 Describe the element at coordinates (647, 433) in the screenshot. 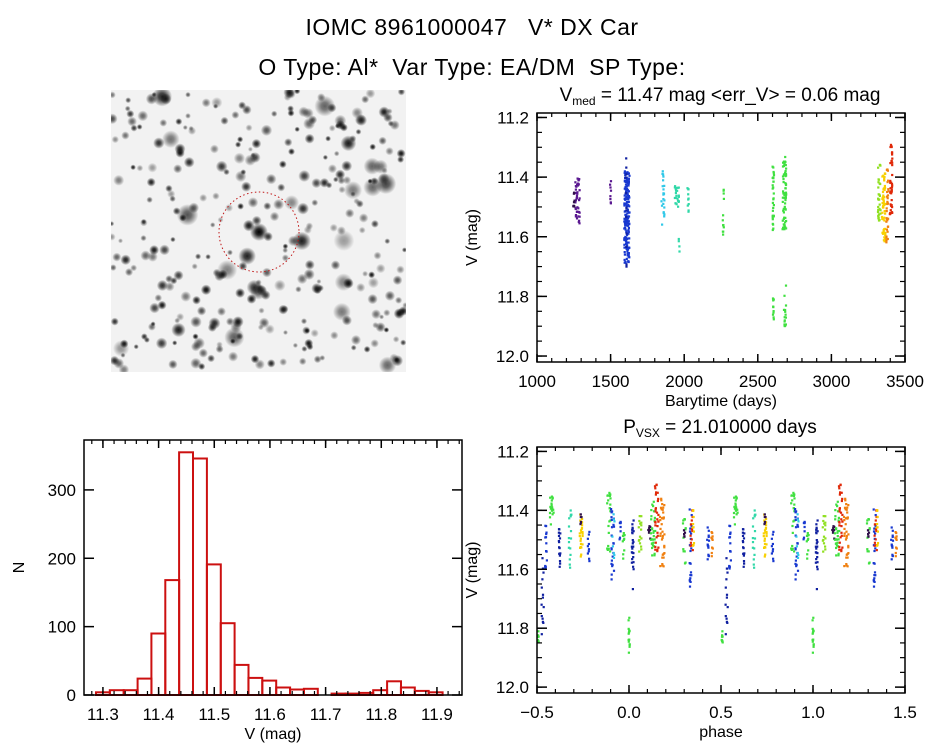

I see `title-subscript: VSX` at that location.